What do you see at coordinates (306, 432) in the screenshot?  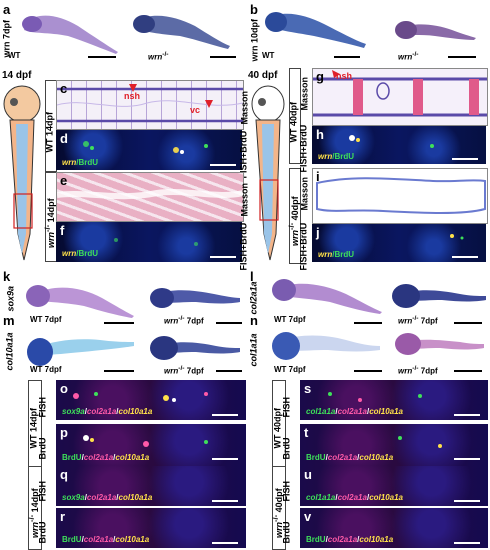 I see `panel-letter: t` at bounding box center [306, 432].